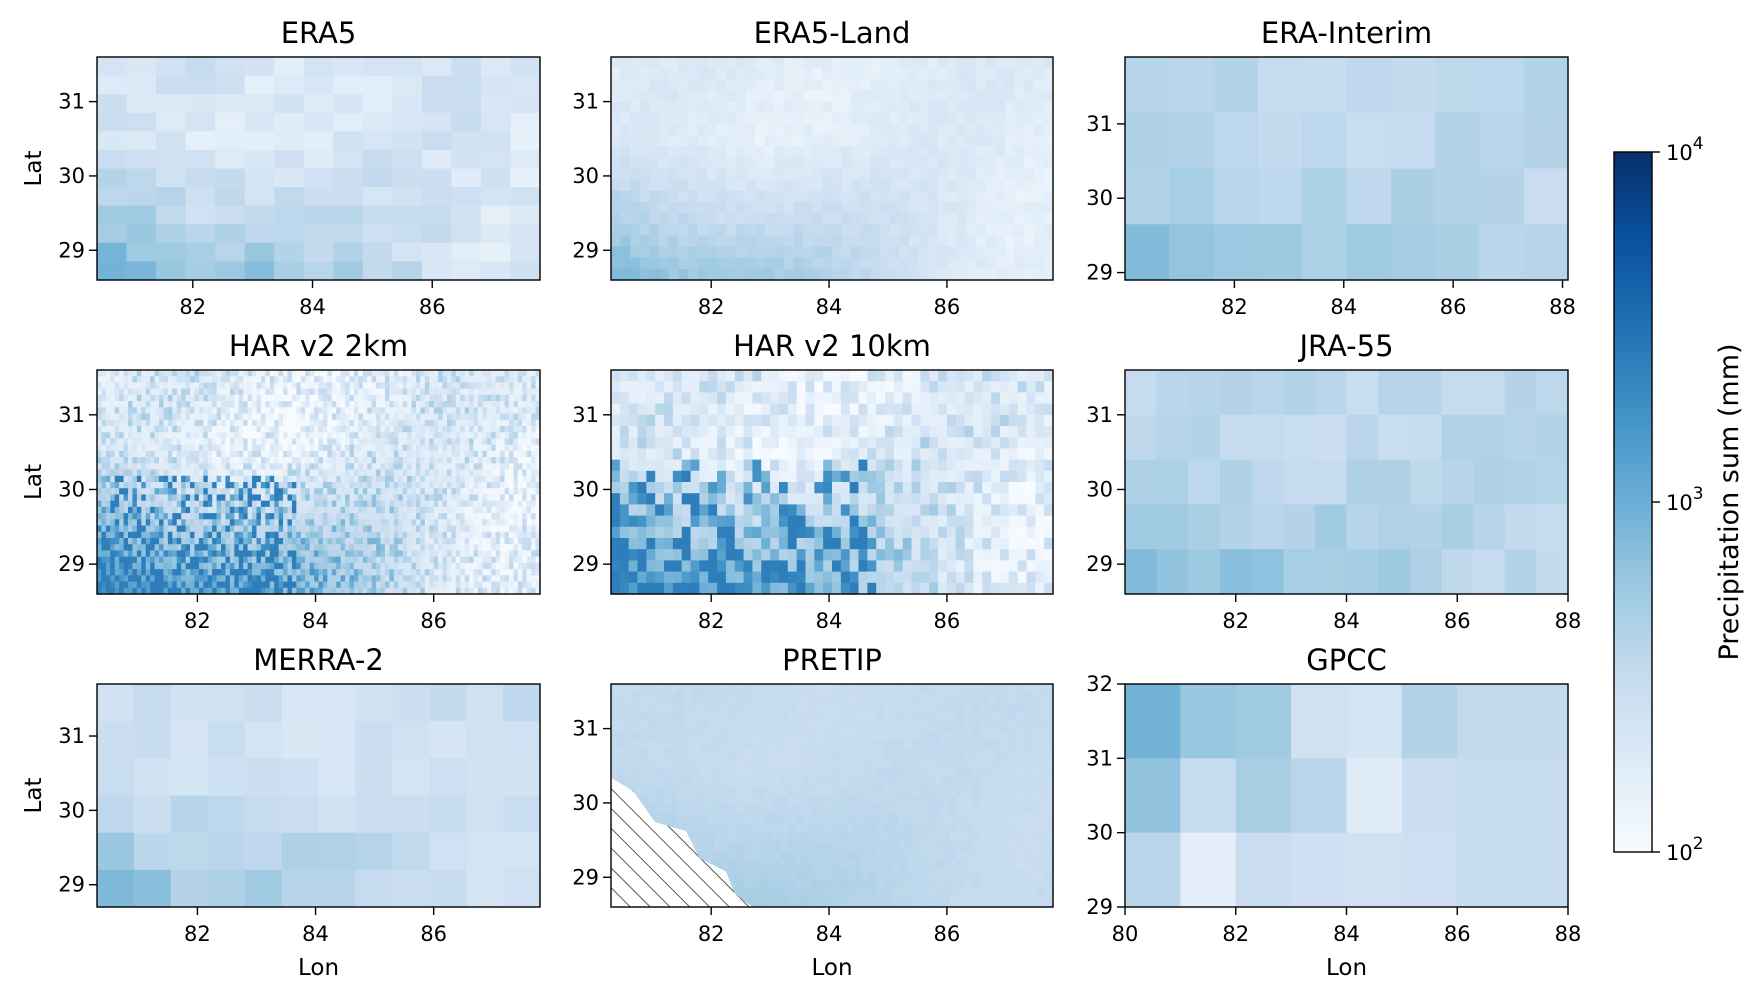 The image size is (1756, 1006). What do you see at coordinates (315, 621) in the screenshot?
I see `x-tick-label: 84` at bounding box center [315, 621].